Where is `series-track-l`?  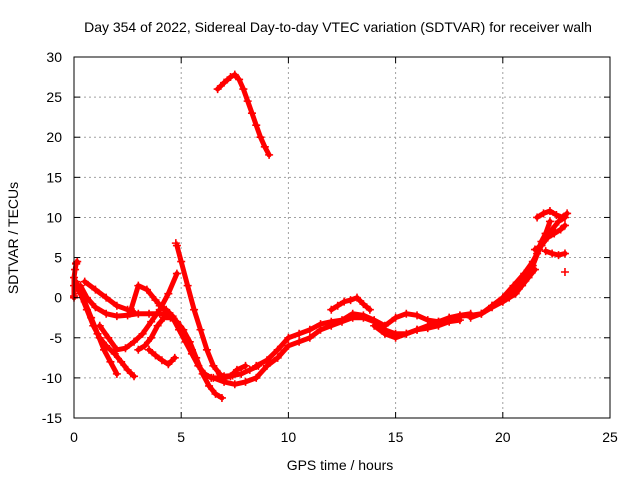
series-track-l is located at coordinates (363, 339).